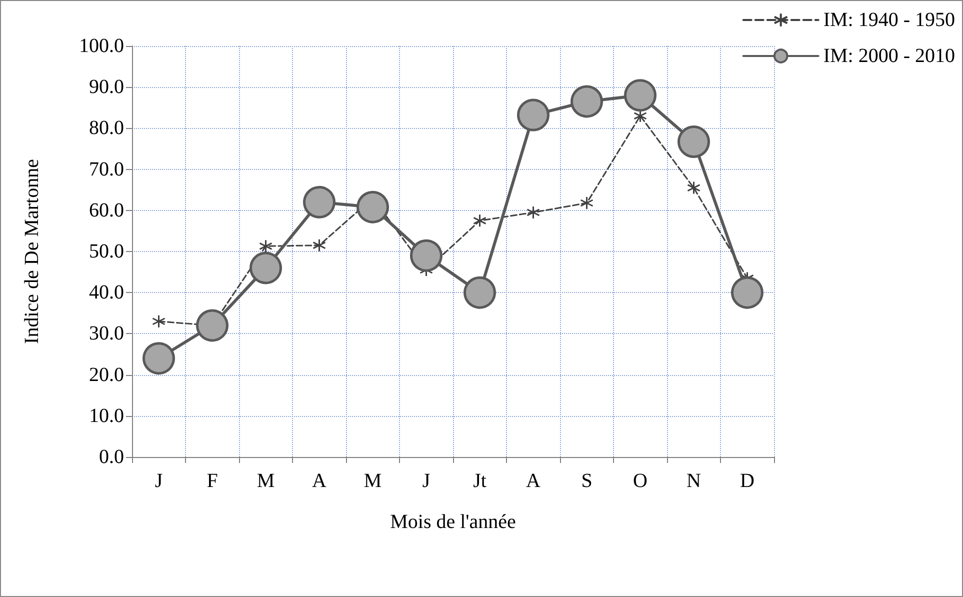 The width and height of the screenshot is (963, 597). Describe the element at coordinates (101, 46) in the screenshot. I see `y-tick-label: 100.0` at that location.